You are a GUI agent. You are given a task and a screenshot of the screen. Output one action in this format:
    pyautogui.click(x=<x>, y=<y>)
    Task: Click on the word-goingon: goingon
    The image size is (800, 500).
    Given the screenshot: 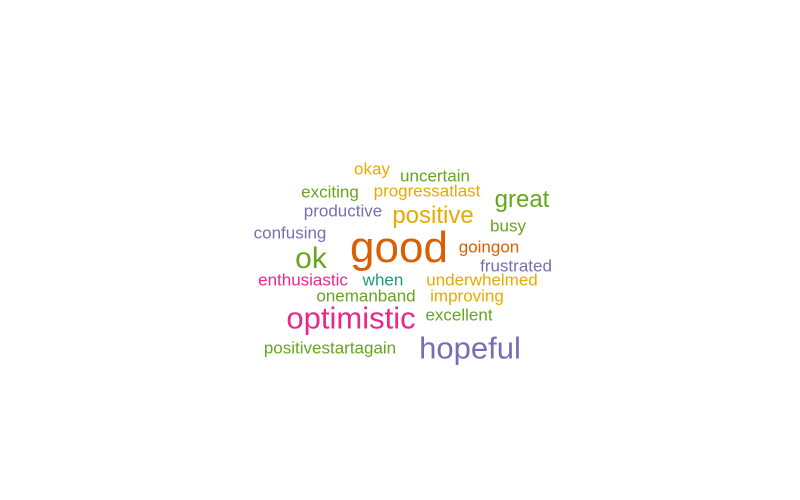 What is the action you would take?
    pyautogui.click(x=489, y=247)
    